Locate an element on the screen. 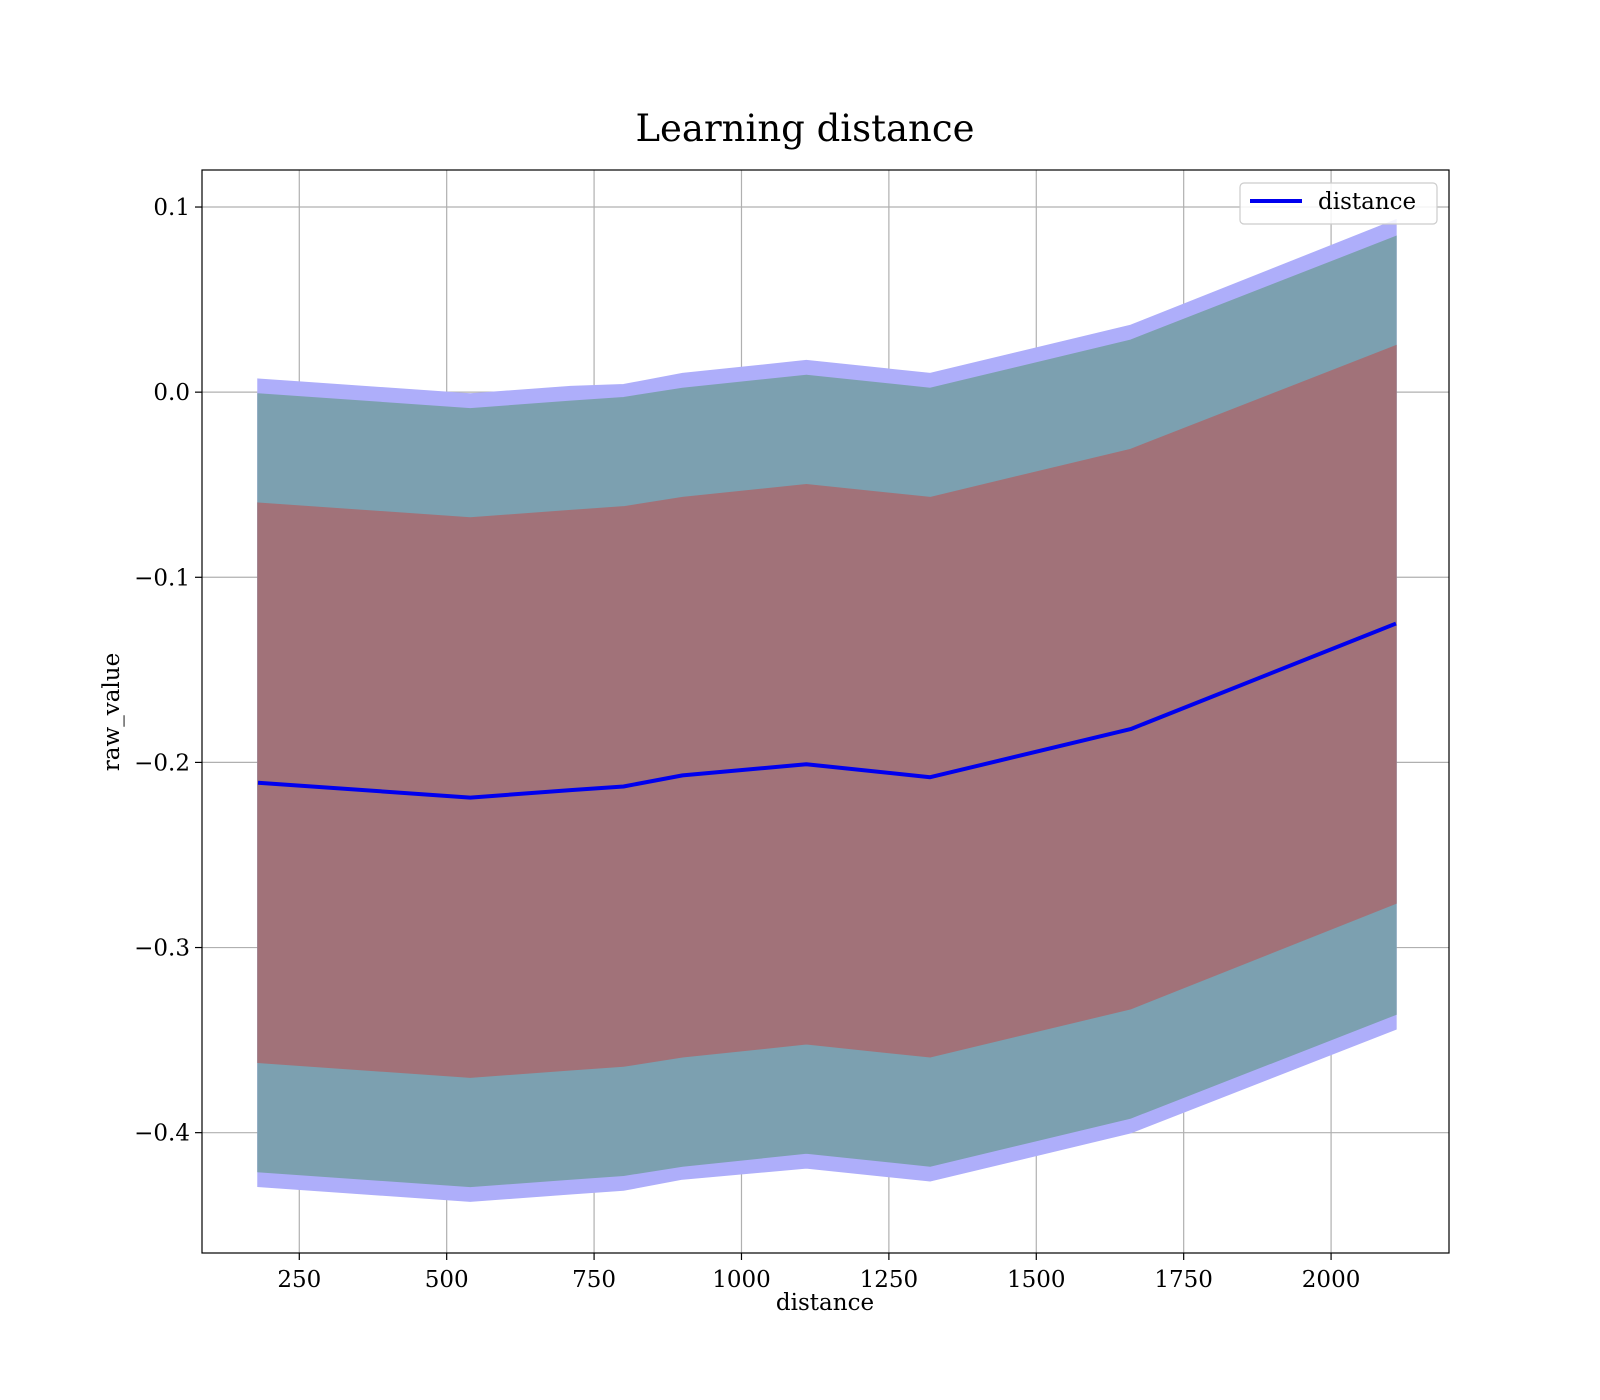 The width and height of the screenshot is (1600, 1400). legend: distance is located at coordinates (1338, 203).